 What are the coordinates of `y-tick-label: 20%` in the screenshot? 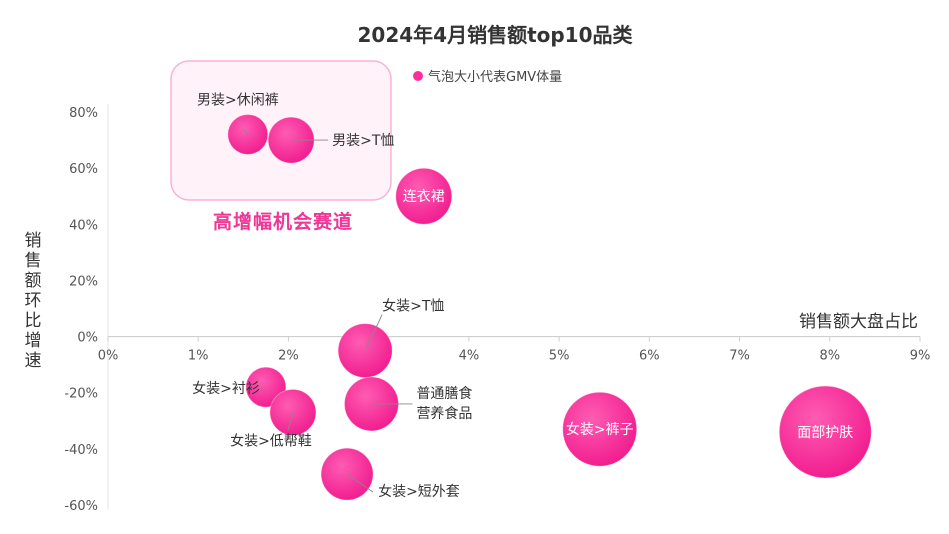 It's located at (83, 281).